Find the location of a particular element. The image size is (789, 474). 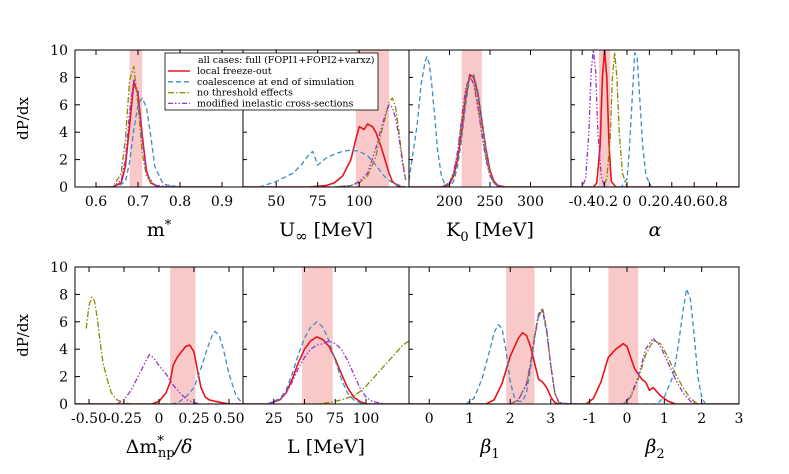

y-tick-label: 10 is located at coordinates (59, 268).